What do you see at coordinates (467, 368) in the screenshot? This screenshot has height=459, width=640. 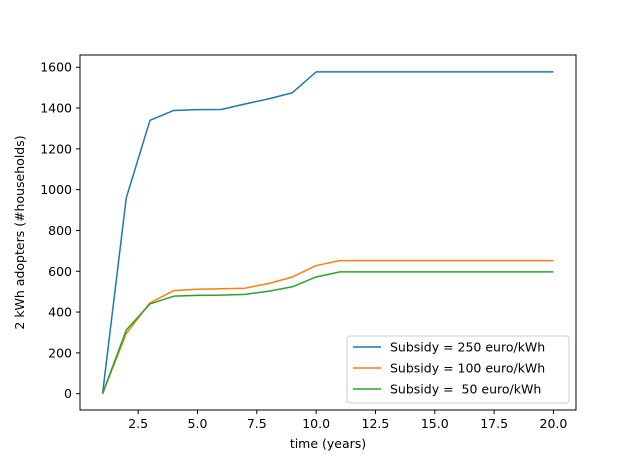 I see `legend-label: Subsidy = 100 euro/kWh` at bounding box center [467, 368].